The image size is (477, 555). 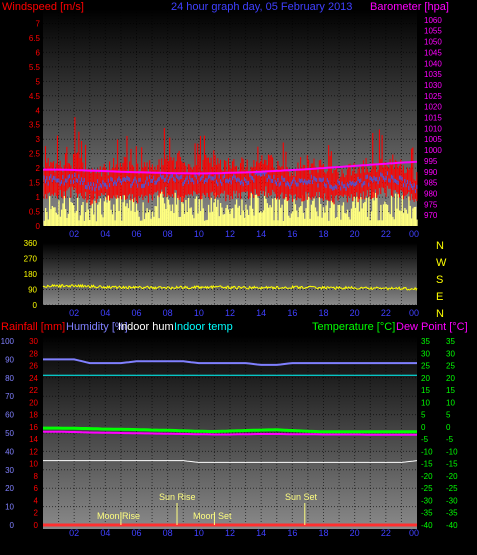 What do you see at coordinates (425, 402) in the screenshot?
I see `temperature-tick-label: 10` at bounding box center [425, 402].